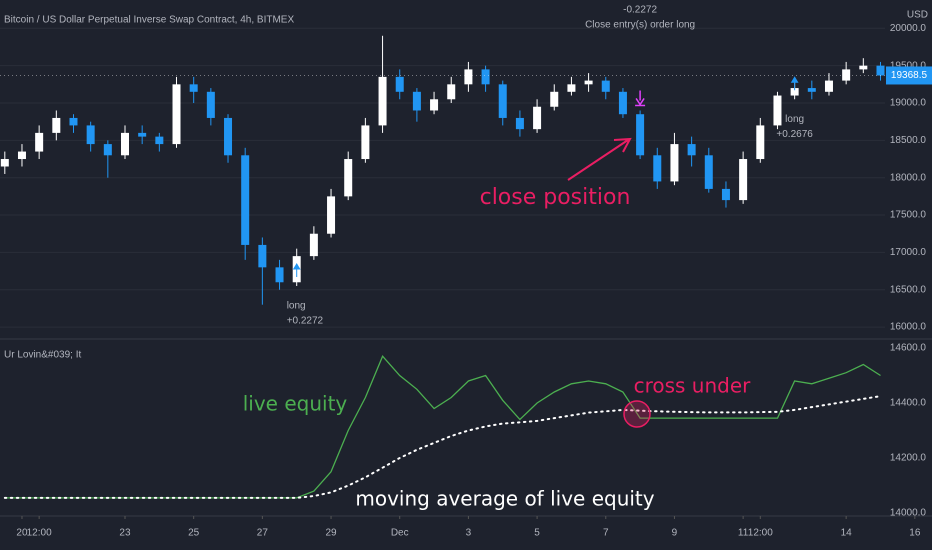 This screenshot has width=932, height=550. I want to click on y-tick-label: 19000.0, so click(908, 103).